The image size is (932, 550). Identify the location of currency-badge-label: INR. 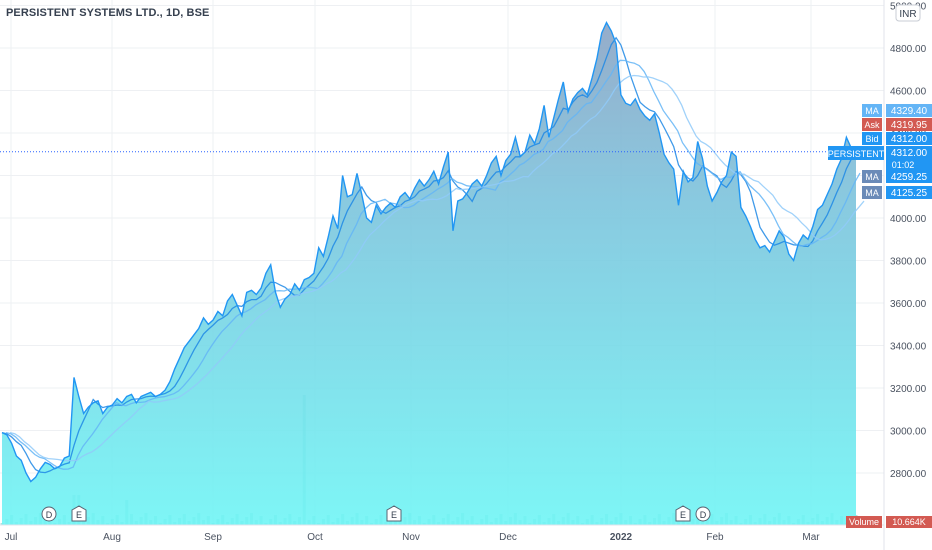
(907, 14).